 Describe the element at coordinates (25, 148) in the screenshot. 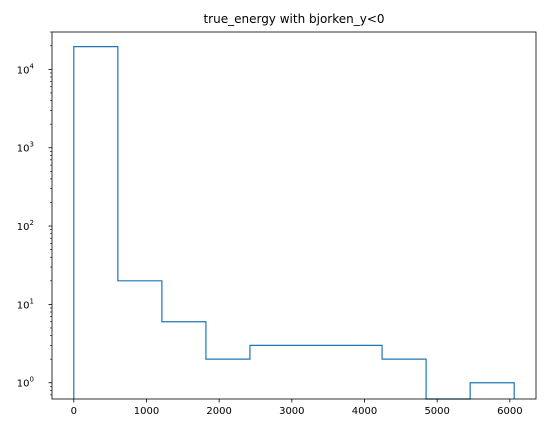

I see `y-tick-label: 10³` at that location.